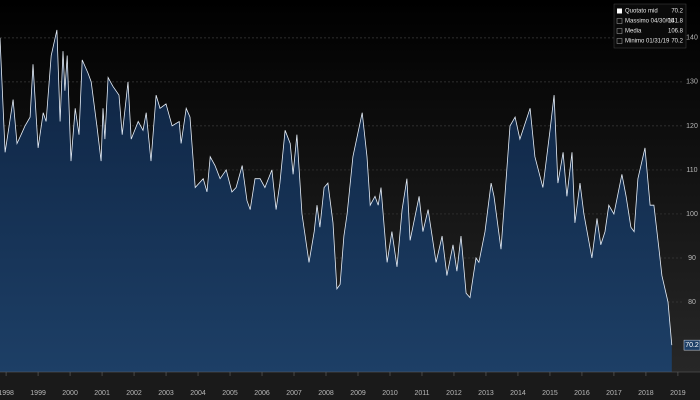 The height and width of the screenshot is (400, 700). Describe the element at coordinates (633, 32) in the screenshot. I see `legend-label: Media` at that location.